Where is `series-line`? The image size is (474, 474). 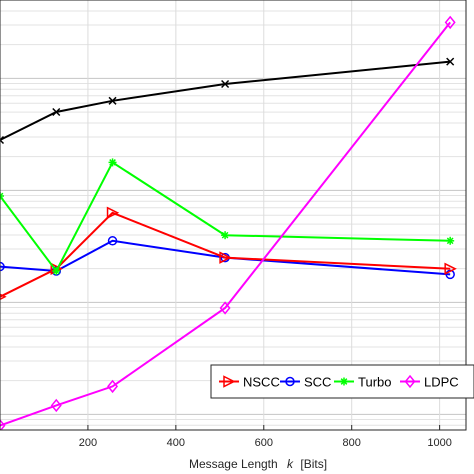 series-line is located at coordinates (225, 257).